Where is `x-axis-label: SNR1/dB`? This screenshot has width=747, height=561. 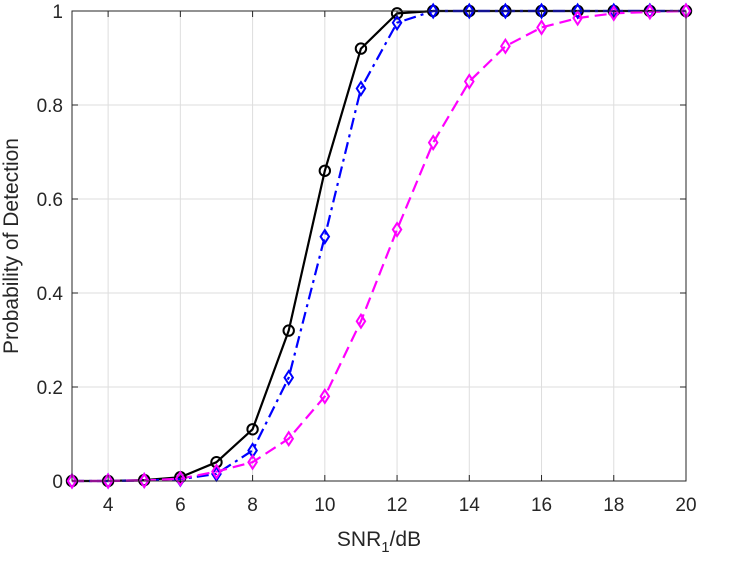 x-axis-label: SNR1/dB is located at coordinates (379, 542).